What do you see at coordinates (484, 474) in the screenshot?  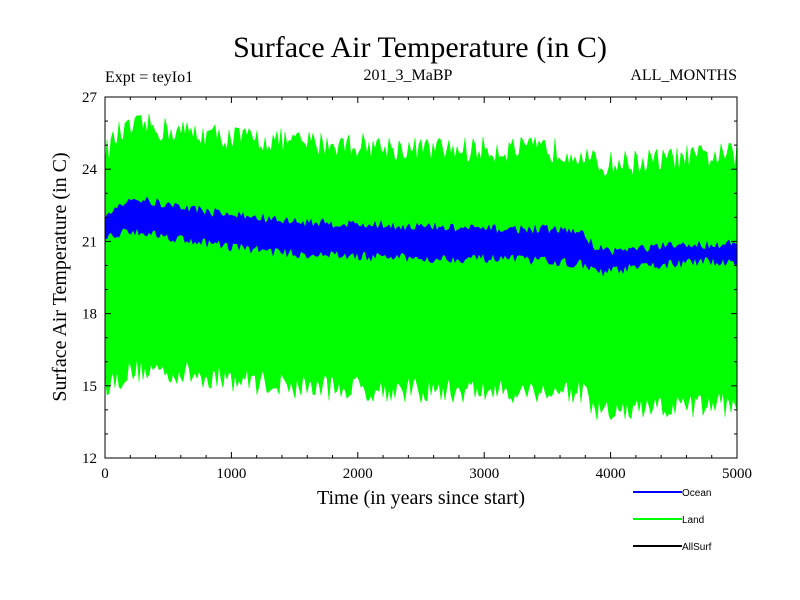 I see `x-tick-label: 3000` at bounding box center [484, 474].